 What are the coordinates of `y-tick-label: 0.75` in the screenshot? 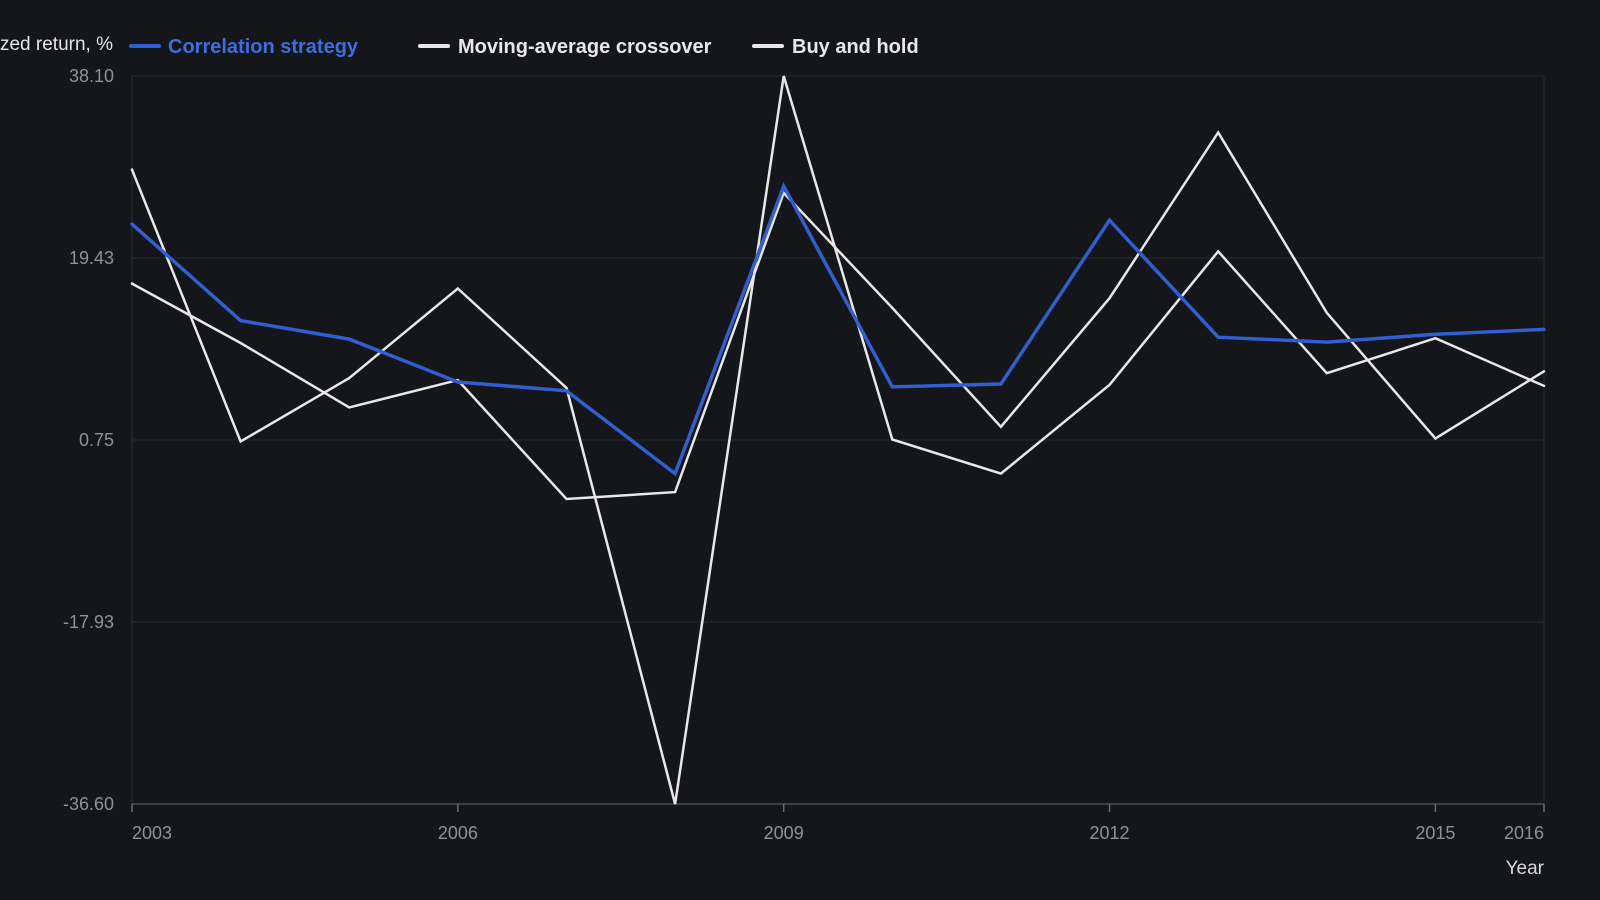 It's located at (96, 440).